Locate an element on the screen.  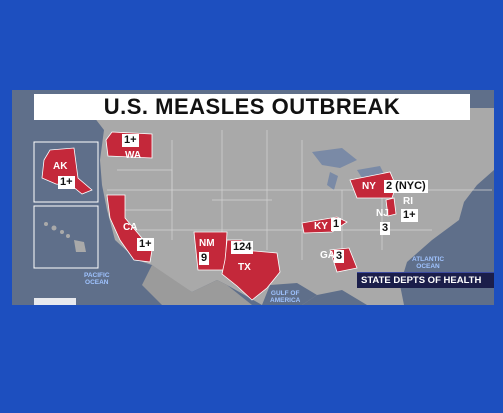
hawaii-inset-frame is located at coordinates (66, 237).